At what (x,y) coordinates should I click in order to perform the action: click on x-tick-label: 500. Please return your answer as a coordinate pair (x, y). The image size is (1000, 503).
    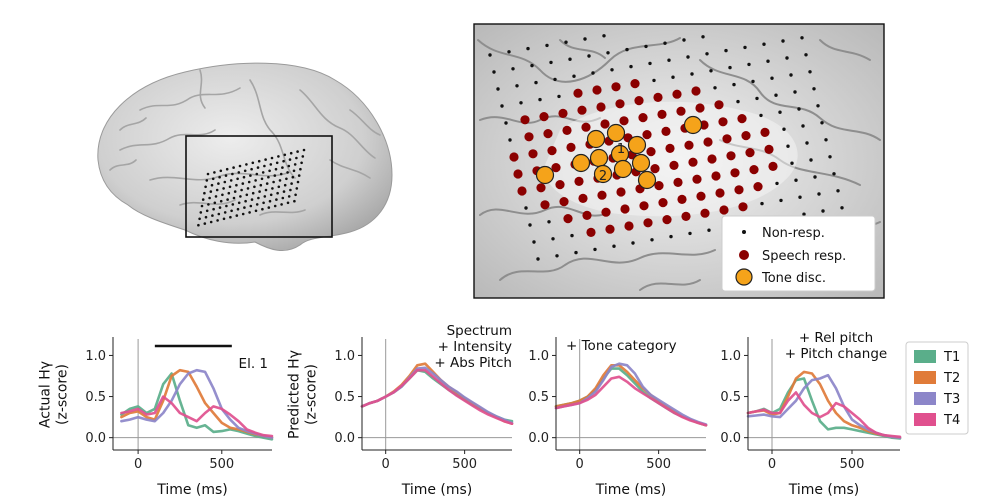
    Looking at the image, I should click on (658, 464).